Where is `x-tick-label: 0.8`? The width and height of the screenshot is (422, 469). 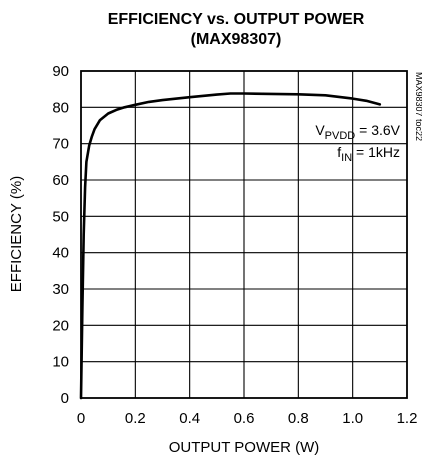 x-tick-label: 0.8 is located at coordinates (298, 418).